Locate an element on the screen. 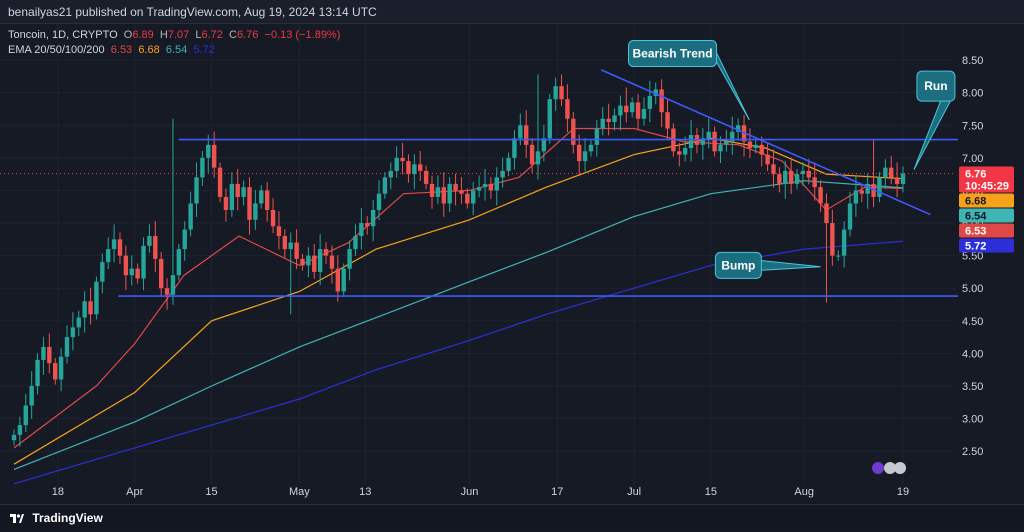  brand-name: TradingView is located at coordinates (67, 518).